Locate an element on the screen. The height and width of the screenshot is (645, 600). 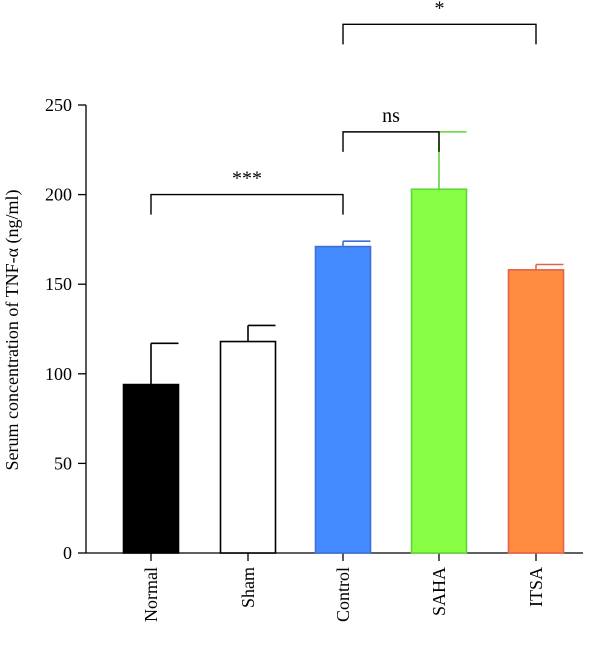
bar-itsa is located at coordinates (536, 411).